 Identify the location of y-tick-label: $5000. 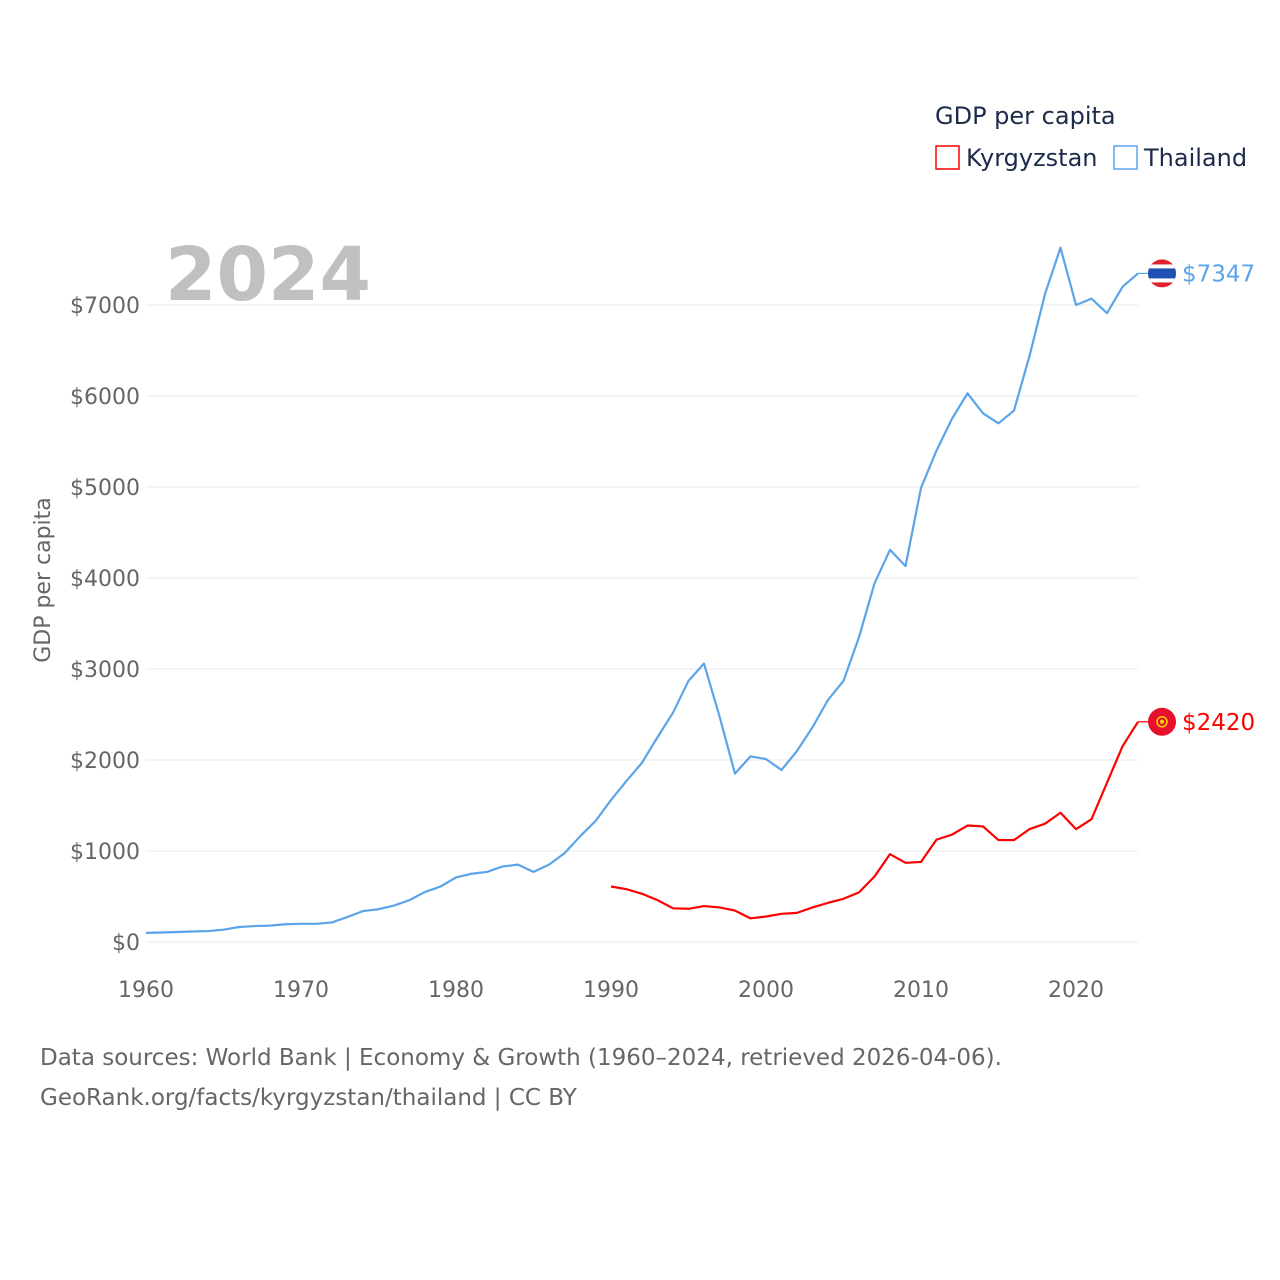
(105, 488).